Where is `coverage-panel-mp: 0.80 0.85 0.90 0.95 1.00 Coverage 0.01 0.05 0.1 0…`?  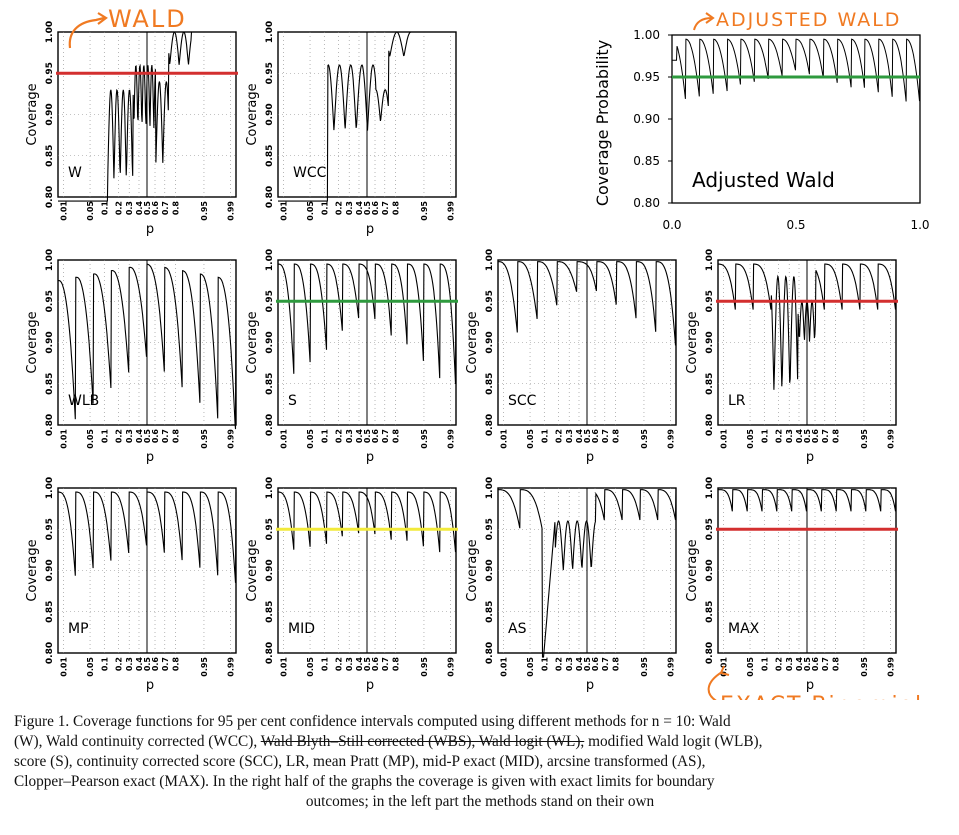
coverage-panel-mp: 0.80 0.85 0.90 0.95 1.00 Coverage 0.01 0.05 0.1 0… is located at coordinates (131, 585).